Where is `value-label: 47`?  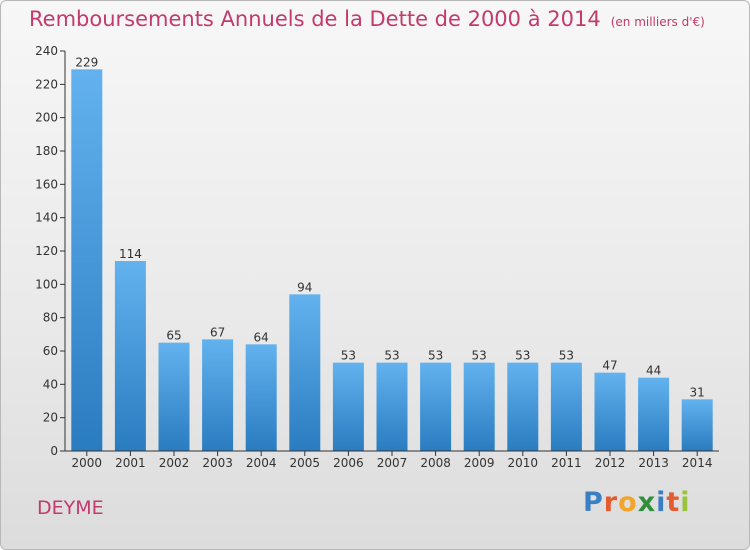 value-label: 47 is located at coordinates (609, 366).